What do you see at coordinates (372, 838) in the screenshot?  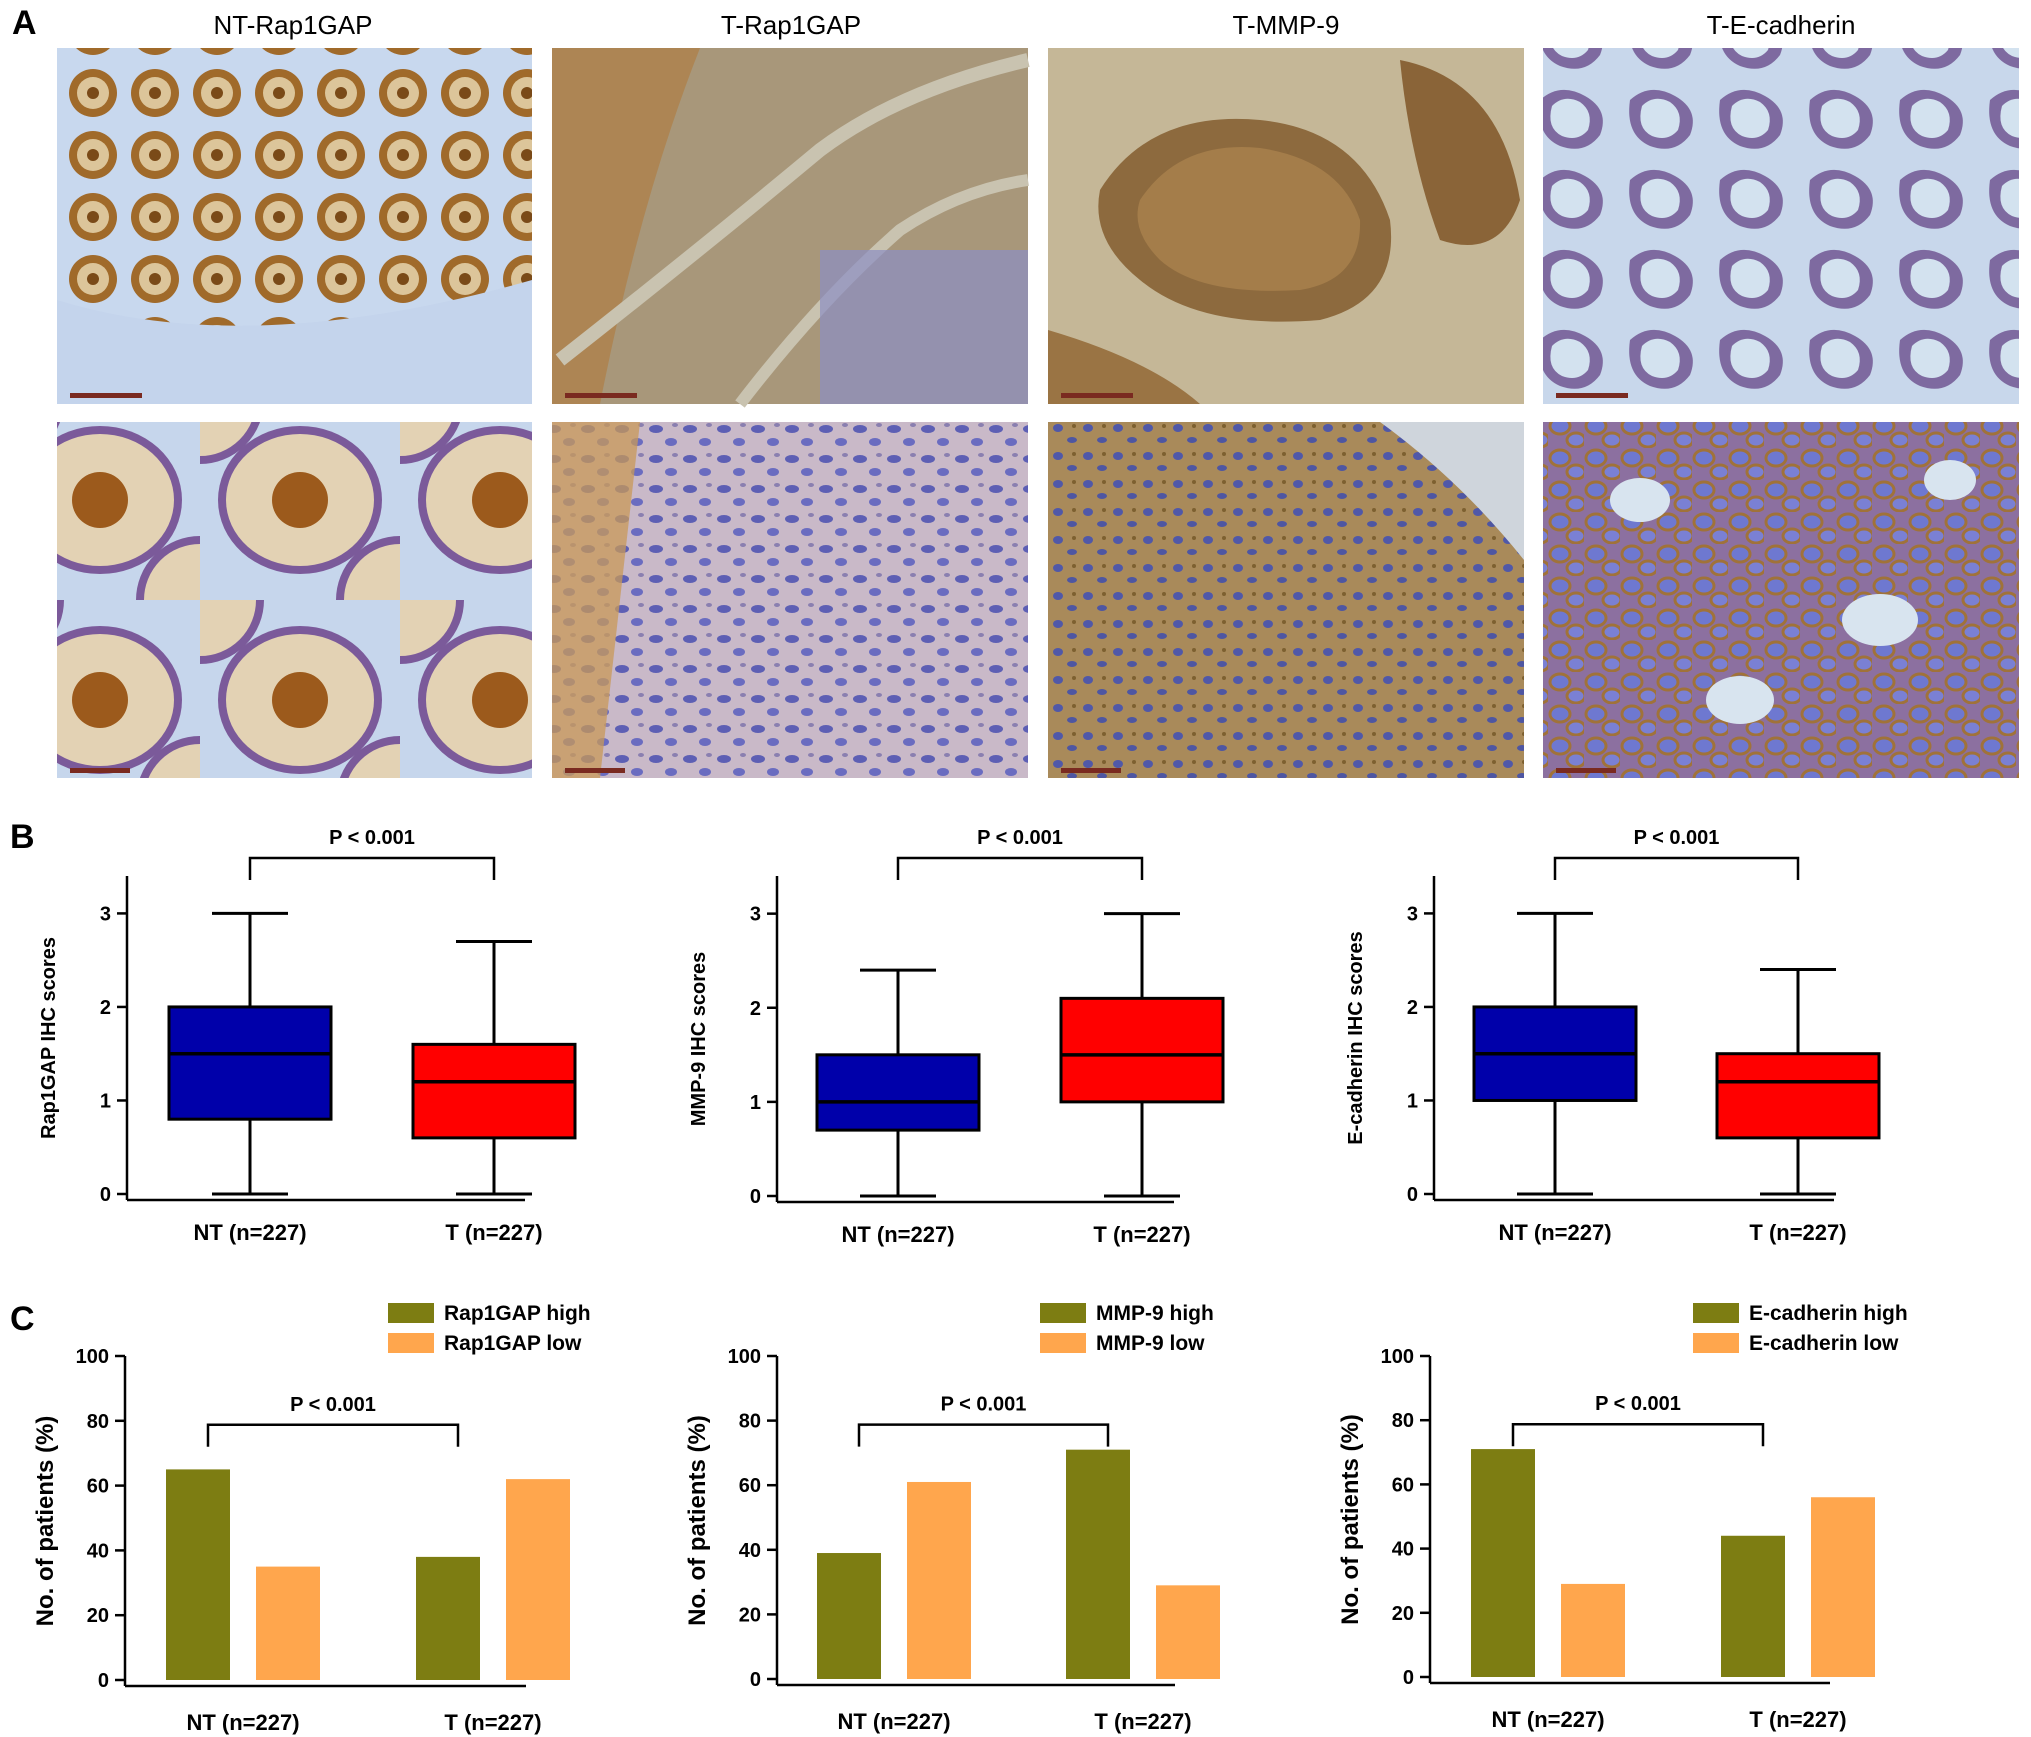 I see `chart1-p-value: P < 0.001` at bounding box center [372, 838].